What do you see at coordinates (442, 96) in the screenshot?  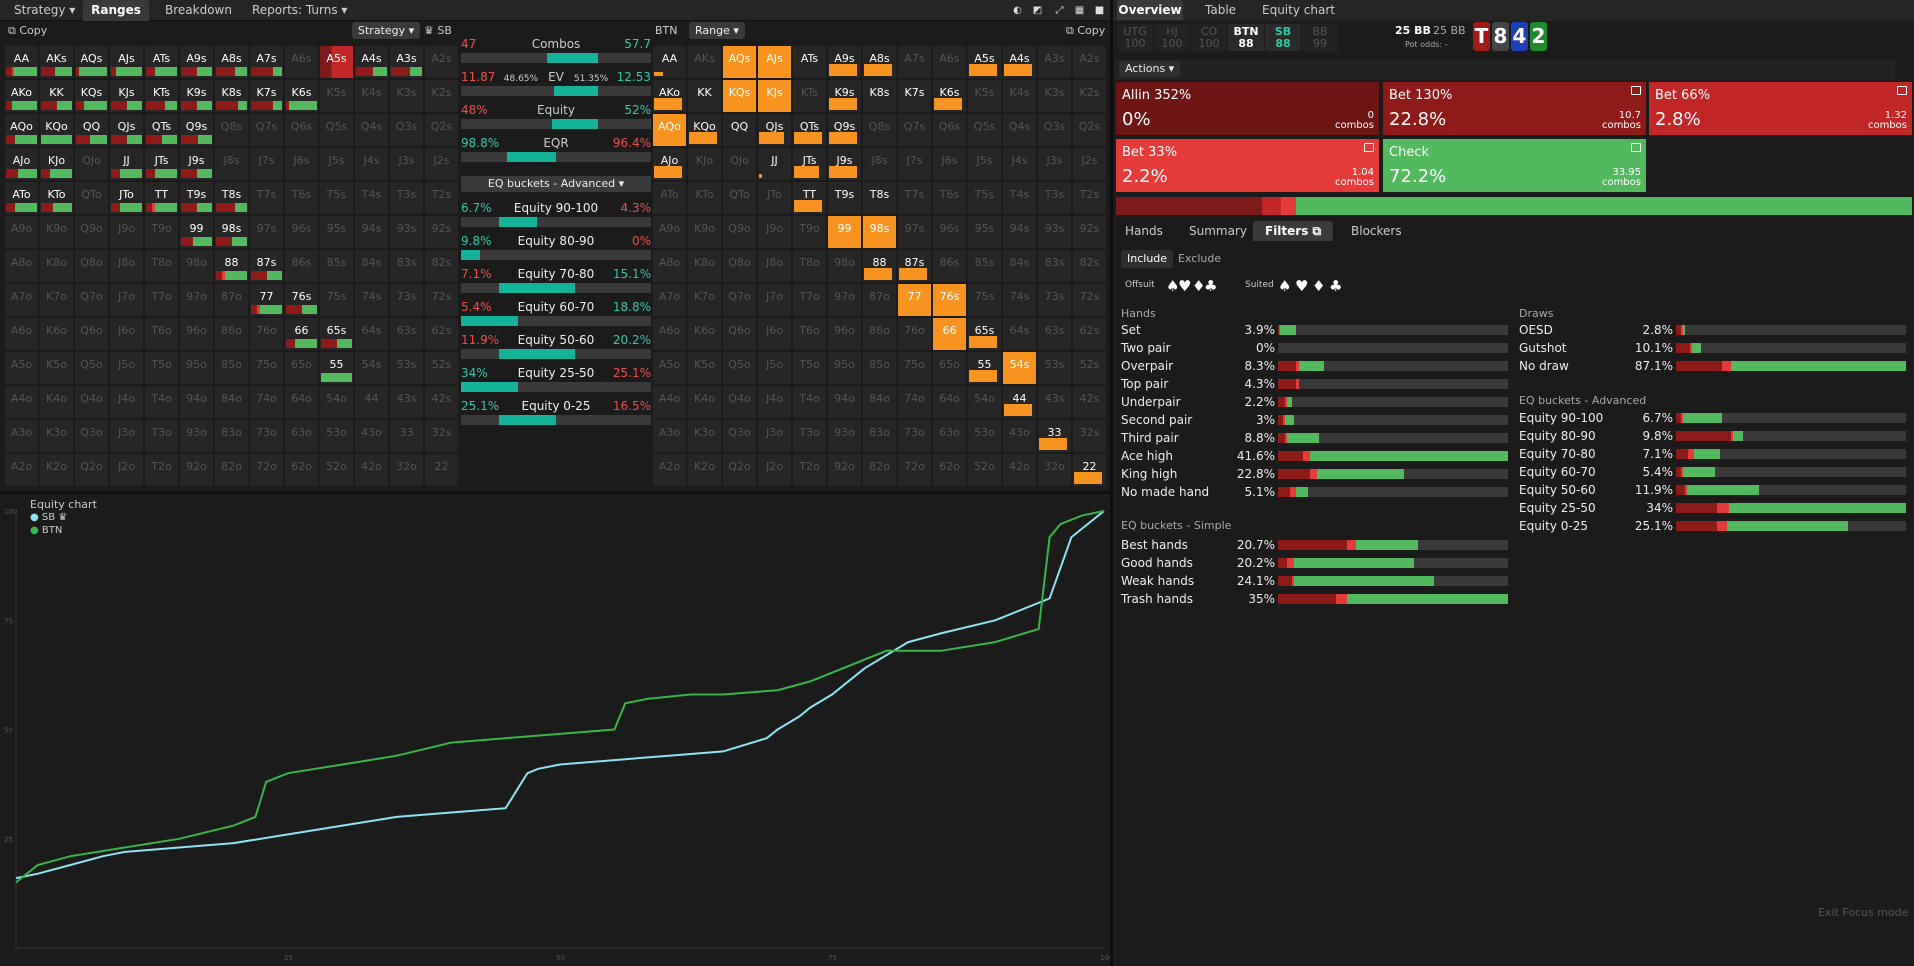 I see `hand-cell: K2s` at bounding box center [442, 96].